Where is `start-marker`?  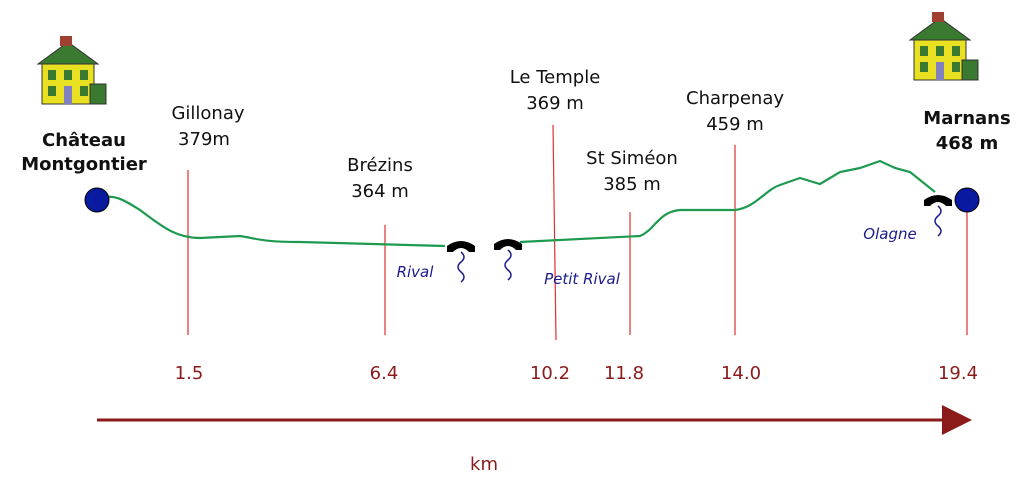
start-marker is located at coordinates (97, 200).